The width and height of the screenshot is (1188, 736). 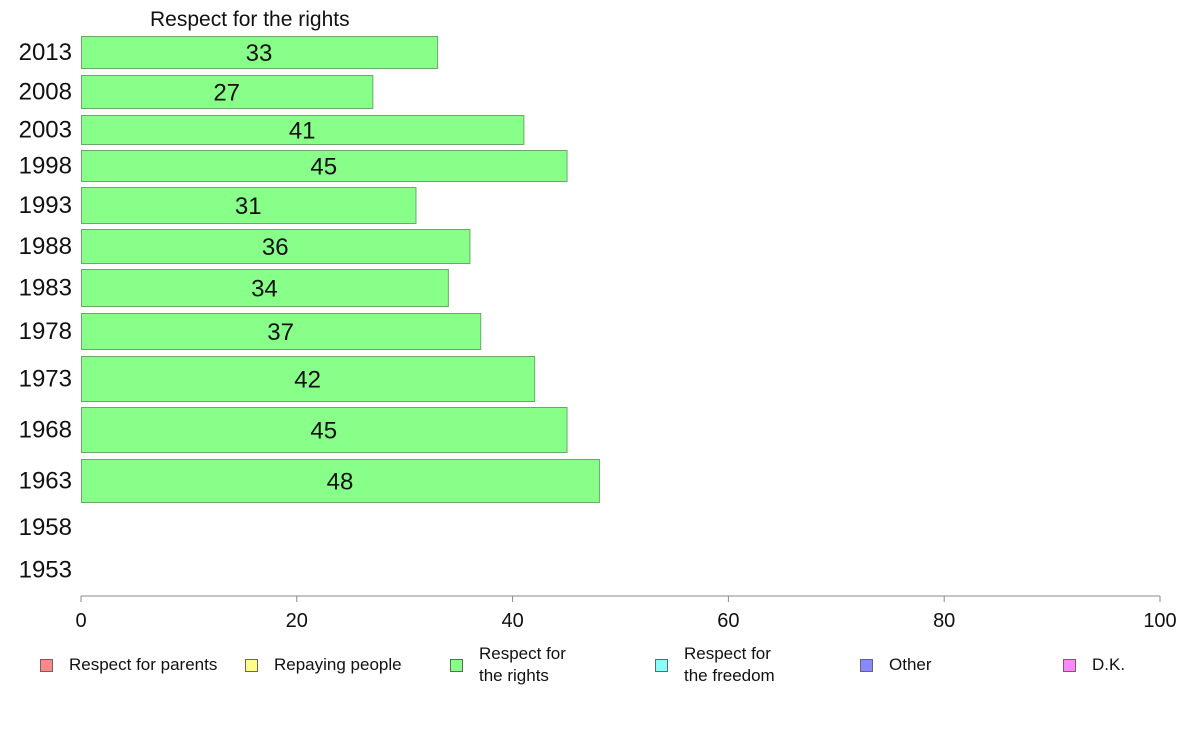 I want to click on legend-item-respect-for-the-rights: Respect for the rights, so click(x=508, y=665).